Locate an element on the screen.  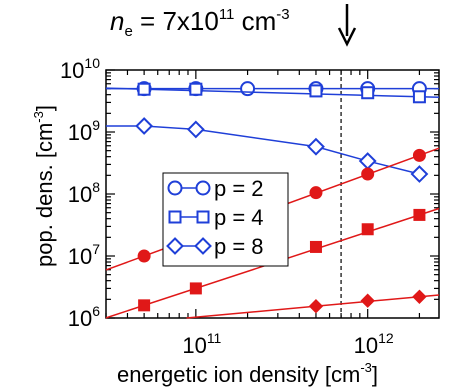
x-tick-label: 1011 is located at coordinates (201, 344).